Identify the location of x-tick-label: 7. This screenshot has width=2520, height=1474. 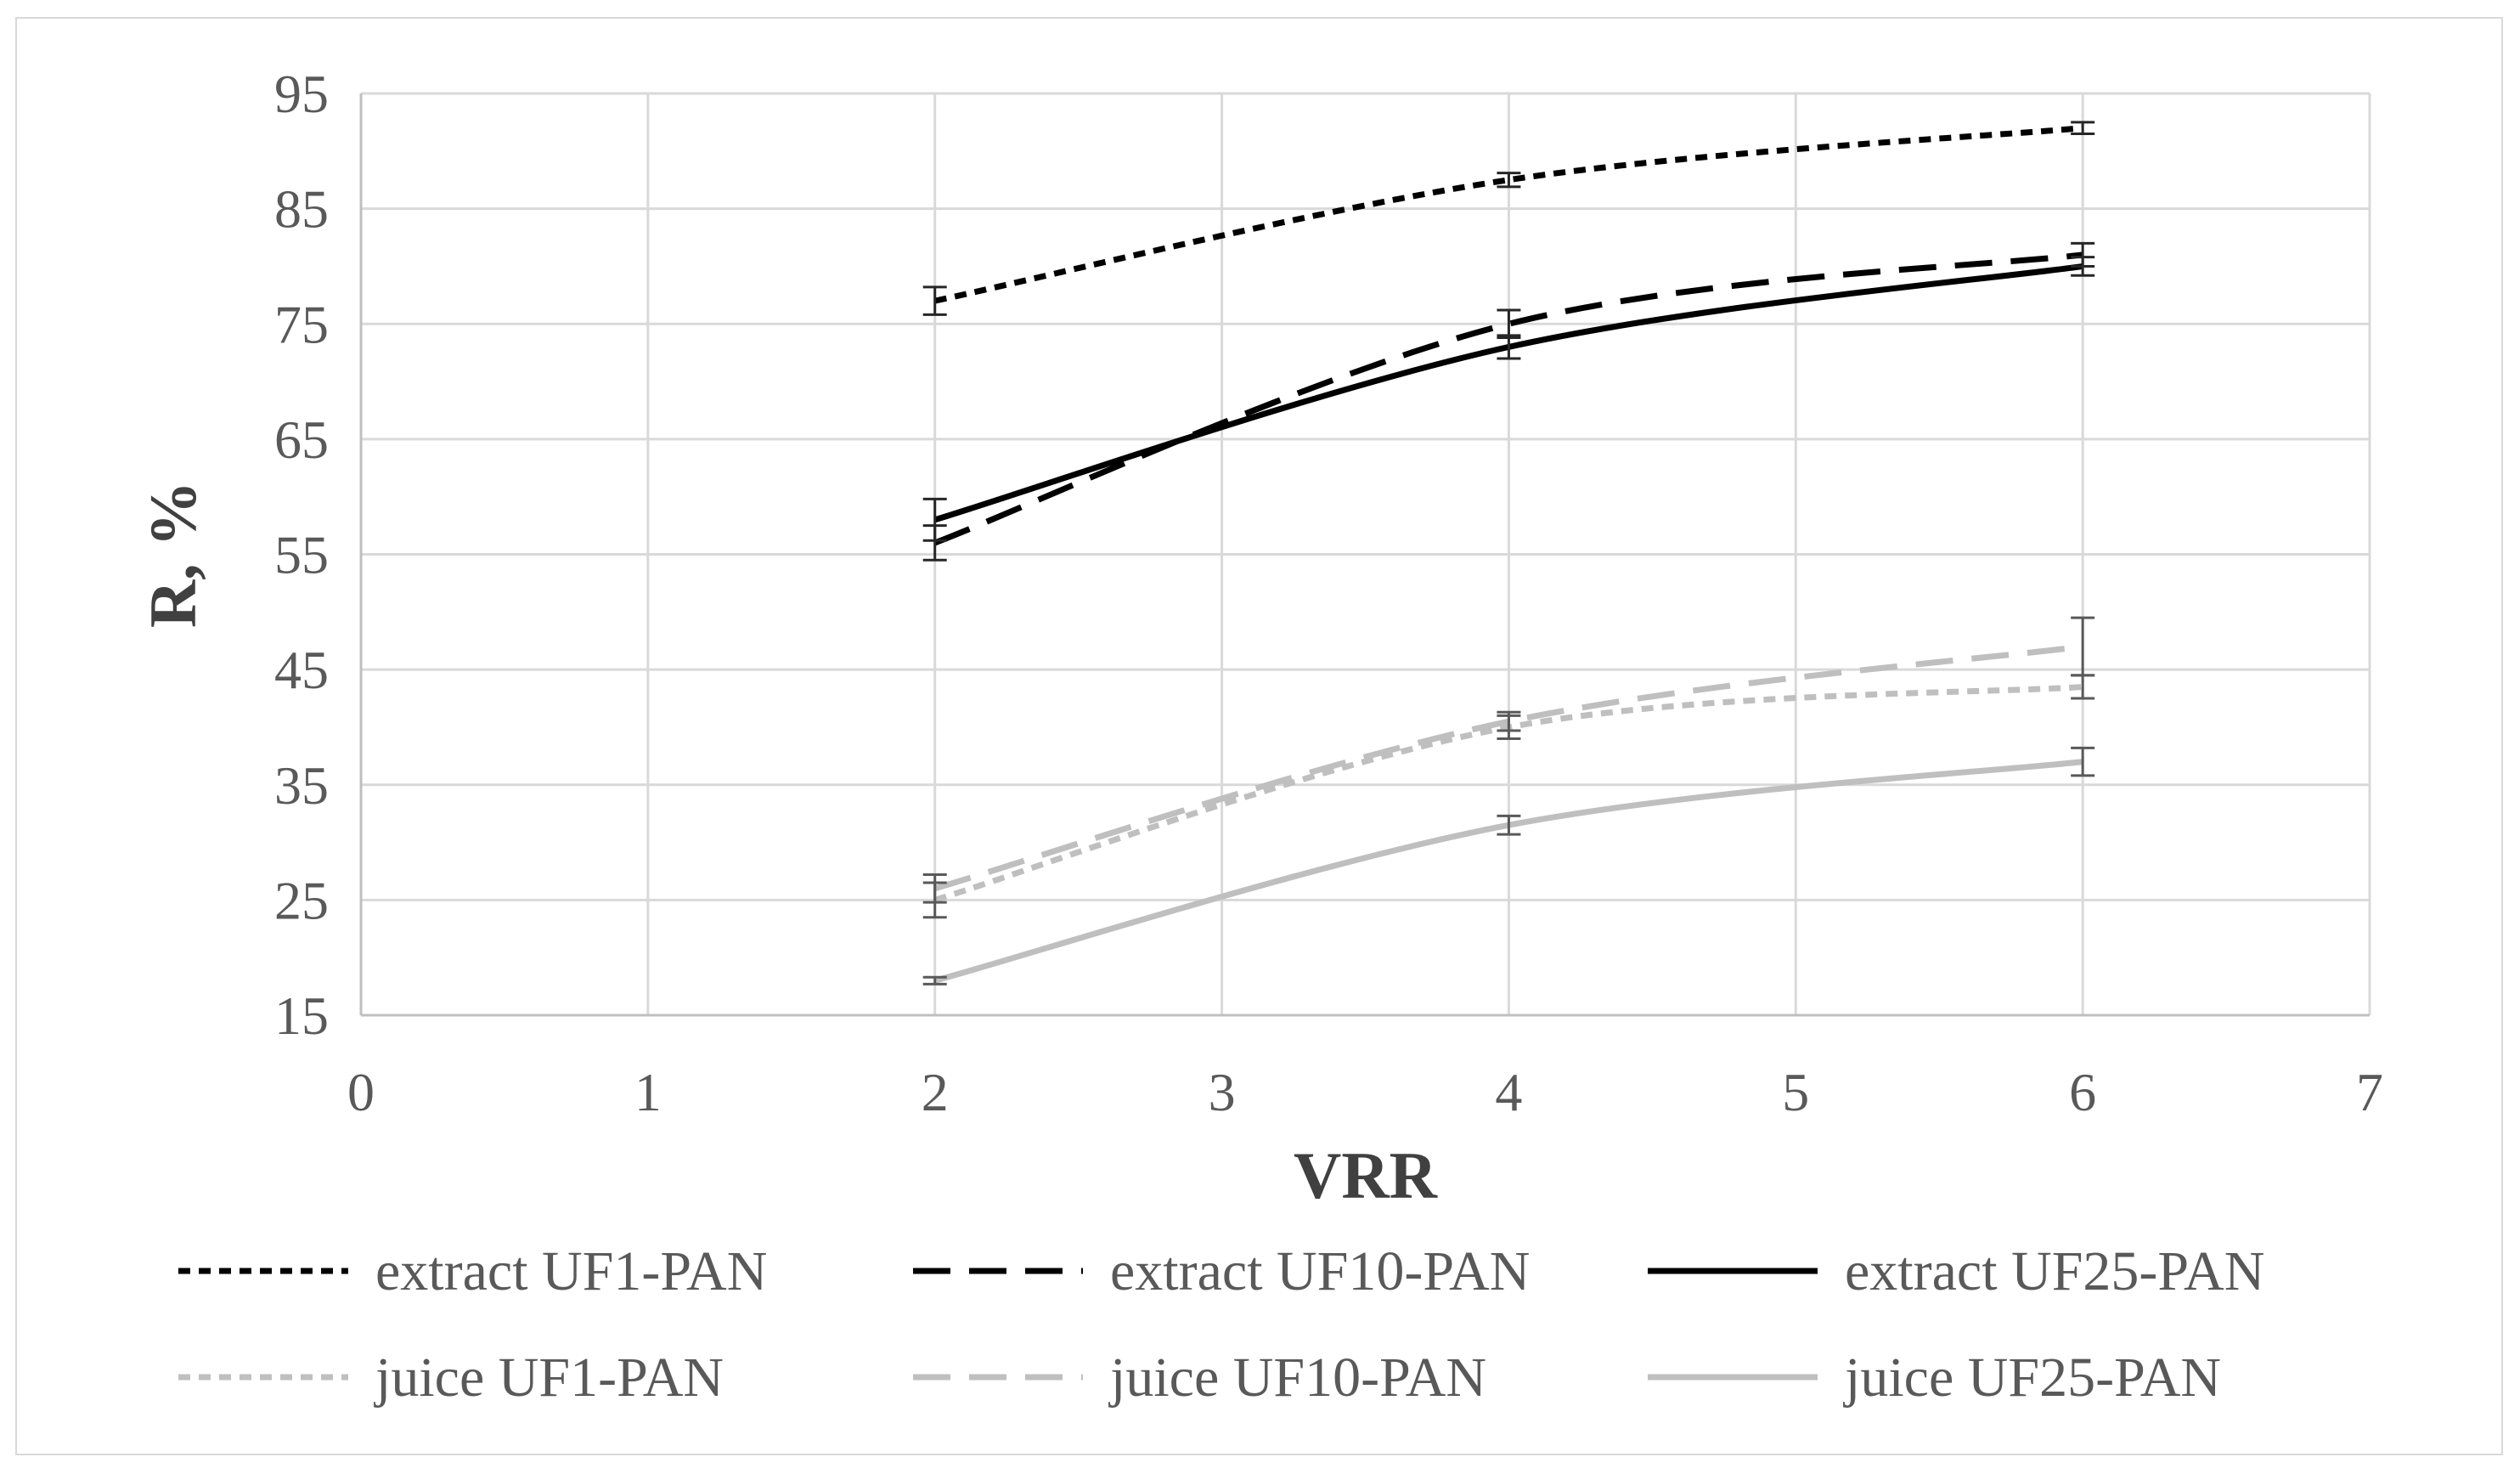
(2370, 1092).